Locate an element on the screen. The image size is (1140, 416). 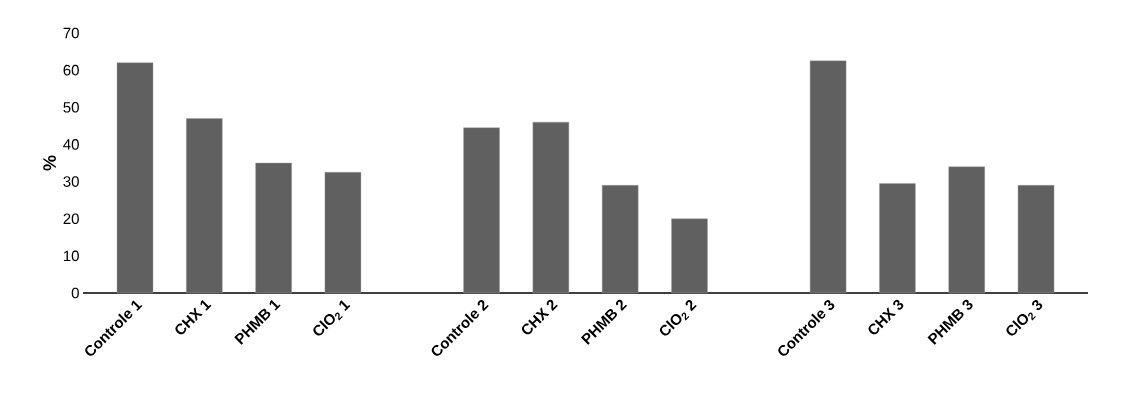
x-tick-label: ClO$_{2}$ 1 is located at coordinates (332, 318).